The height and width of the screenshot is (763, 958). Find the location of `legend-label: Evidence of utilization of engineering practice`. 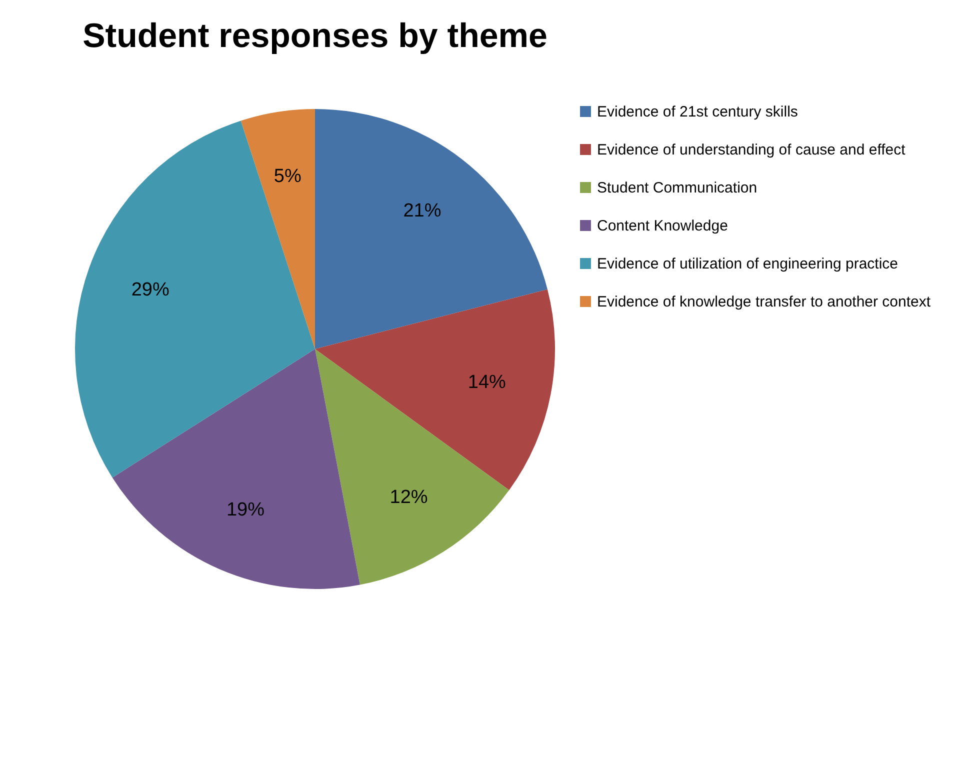

legend-label: Evidence of utilization of engineering practice is located at coordinates (747, 264).